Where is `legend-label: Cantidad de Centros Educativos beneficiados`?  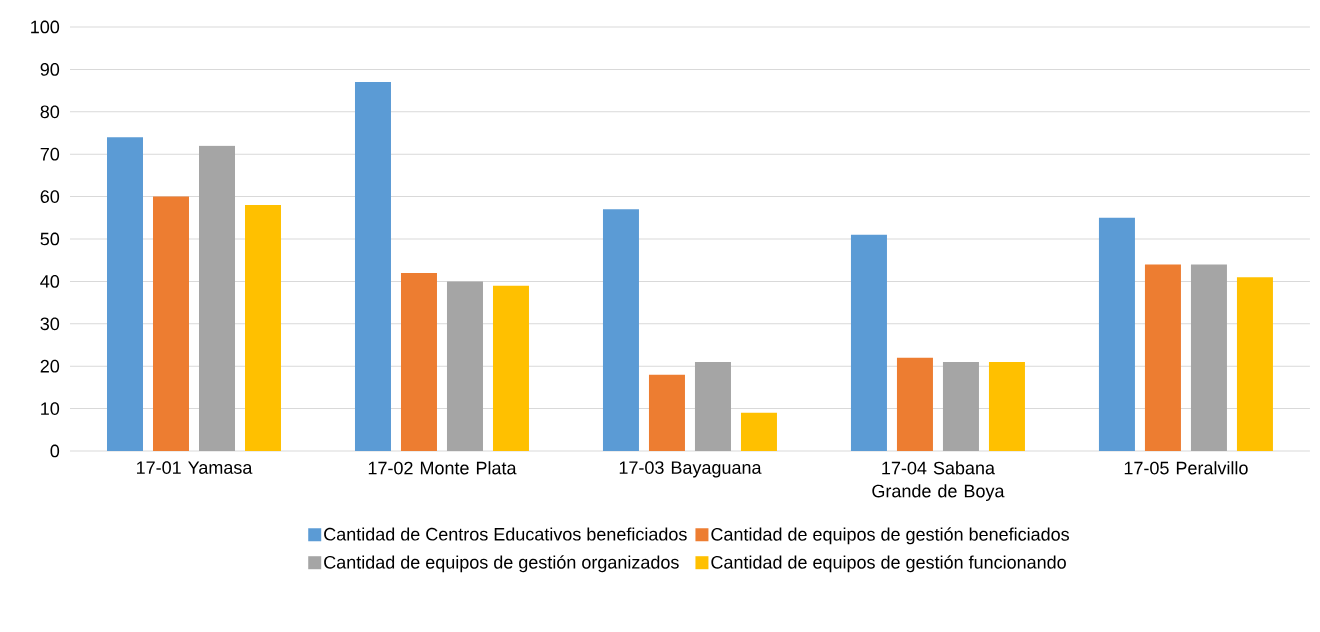 legend-label: Cantidad de Centros Educativos beneficiados is located at coordinates (505, 534).